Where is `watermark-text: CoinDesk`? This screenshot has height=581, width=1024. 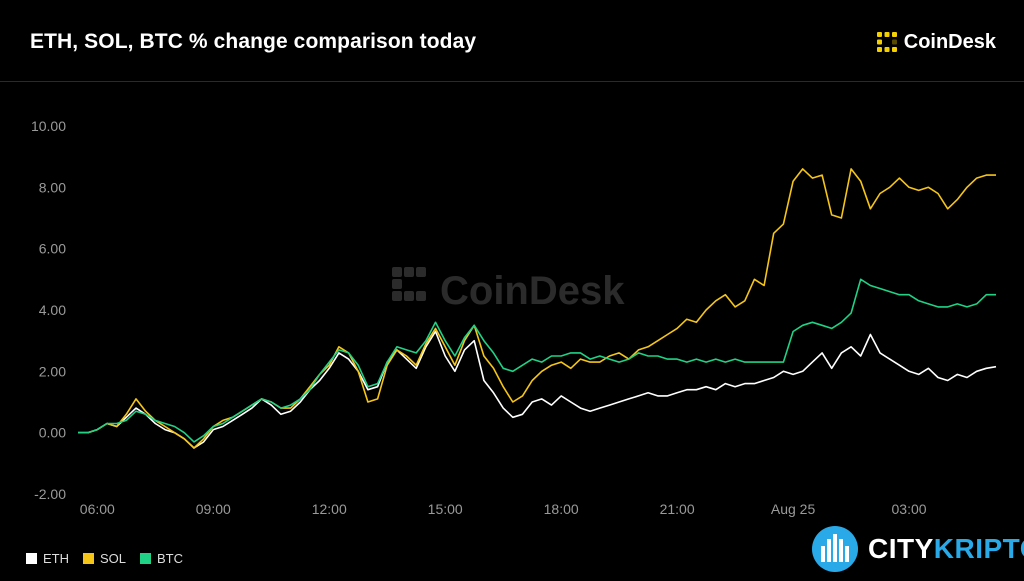
watermark-text: CoinDesk is located at coordinates (532, 291).